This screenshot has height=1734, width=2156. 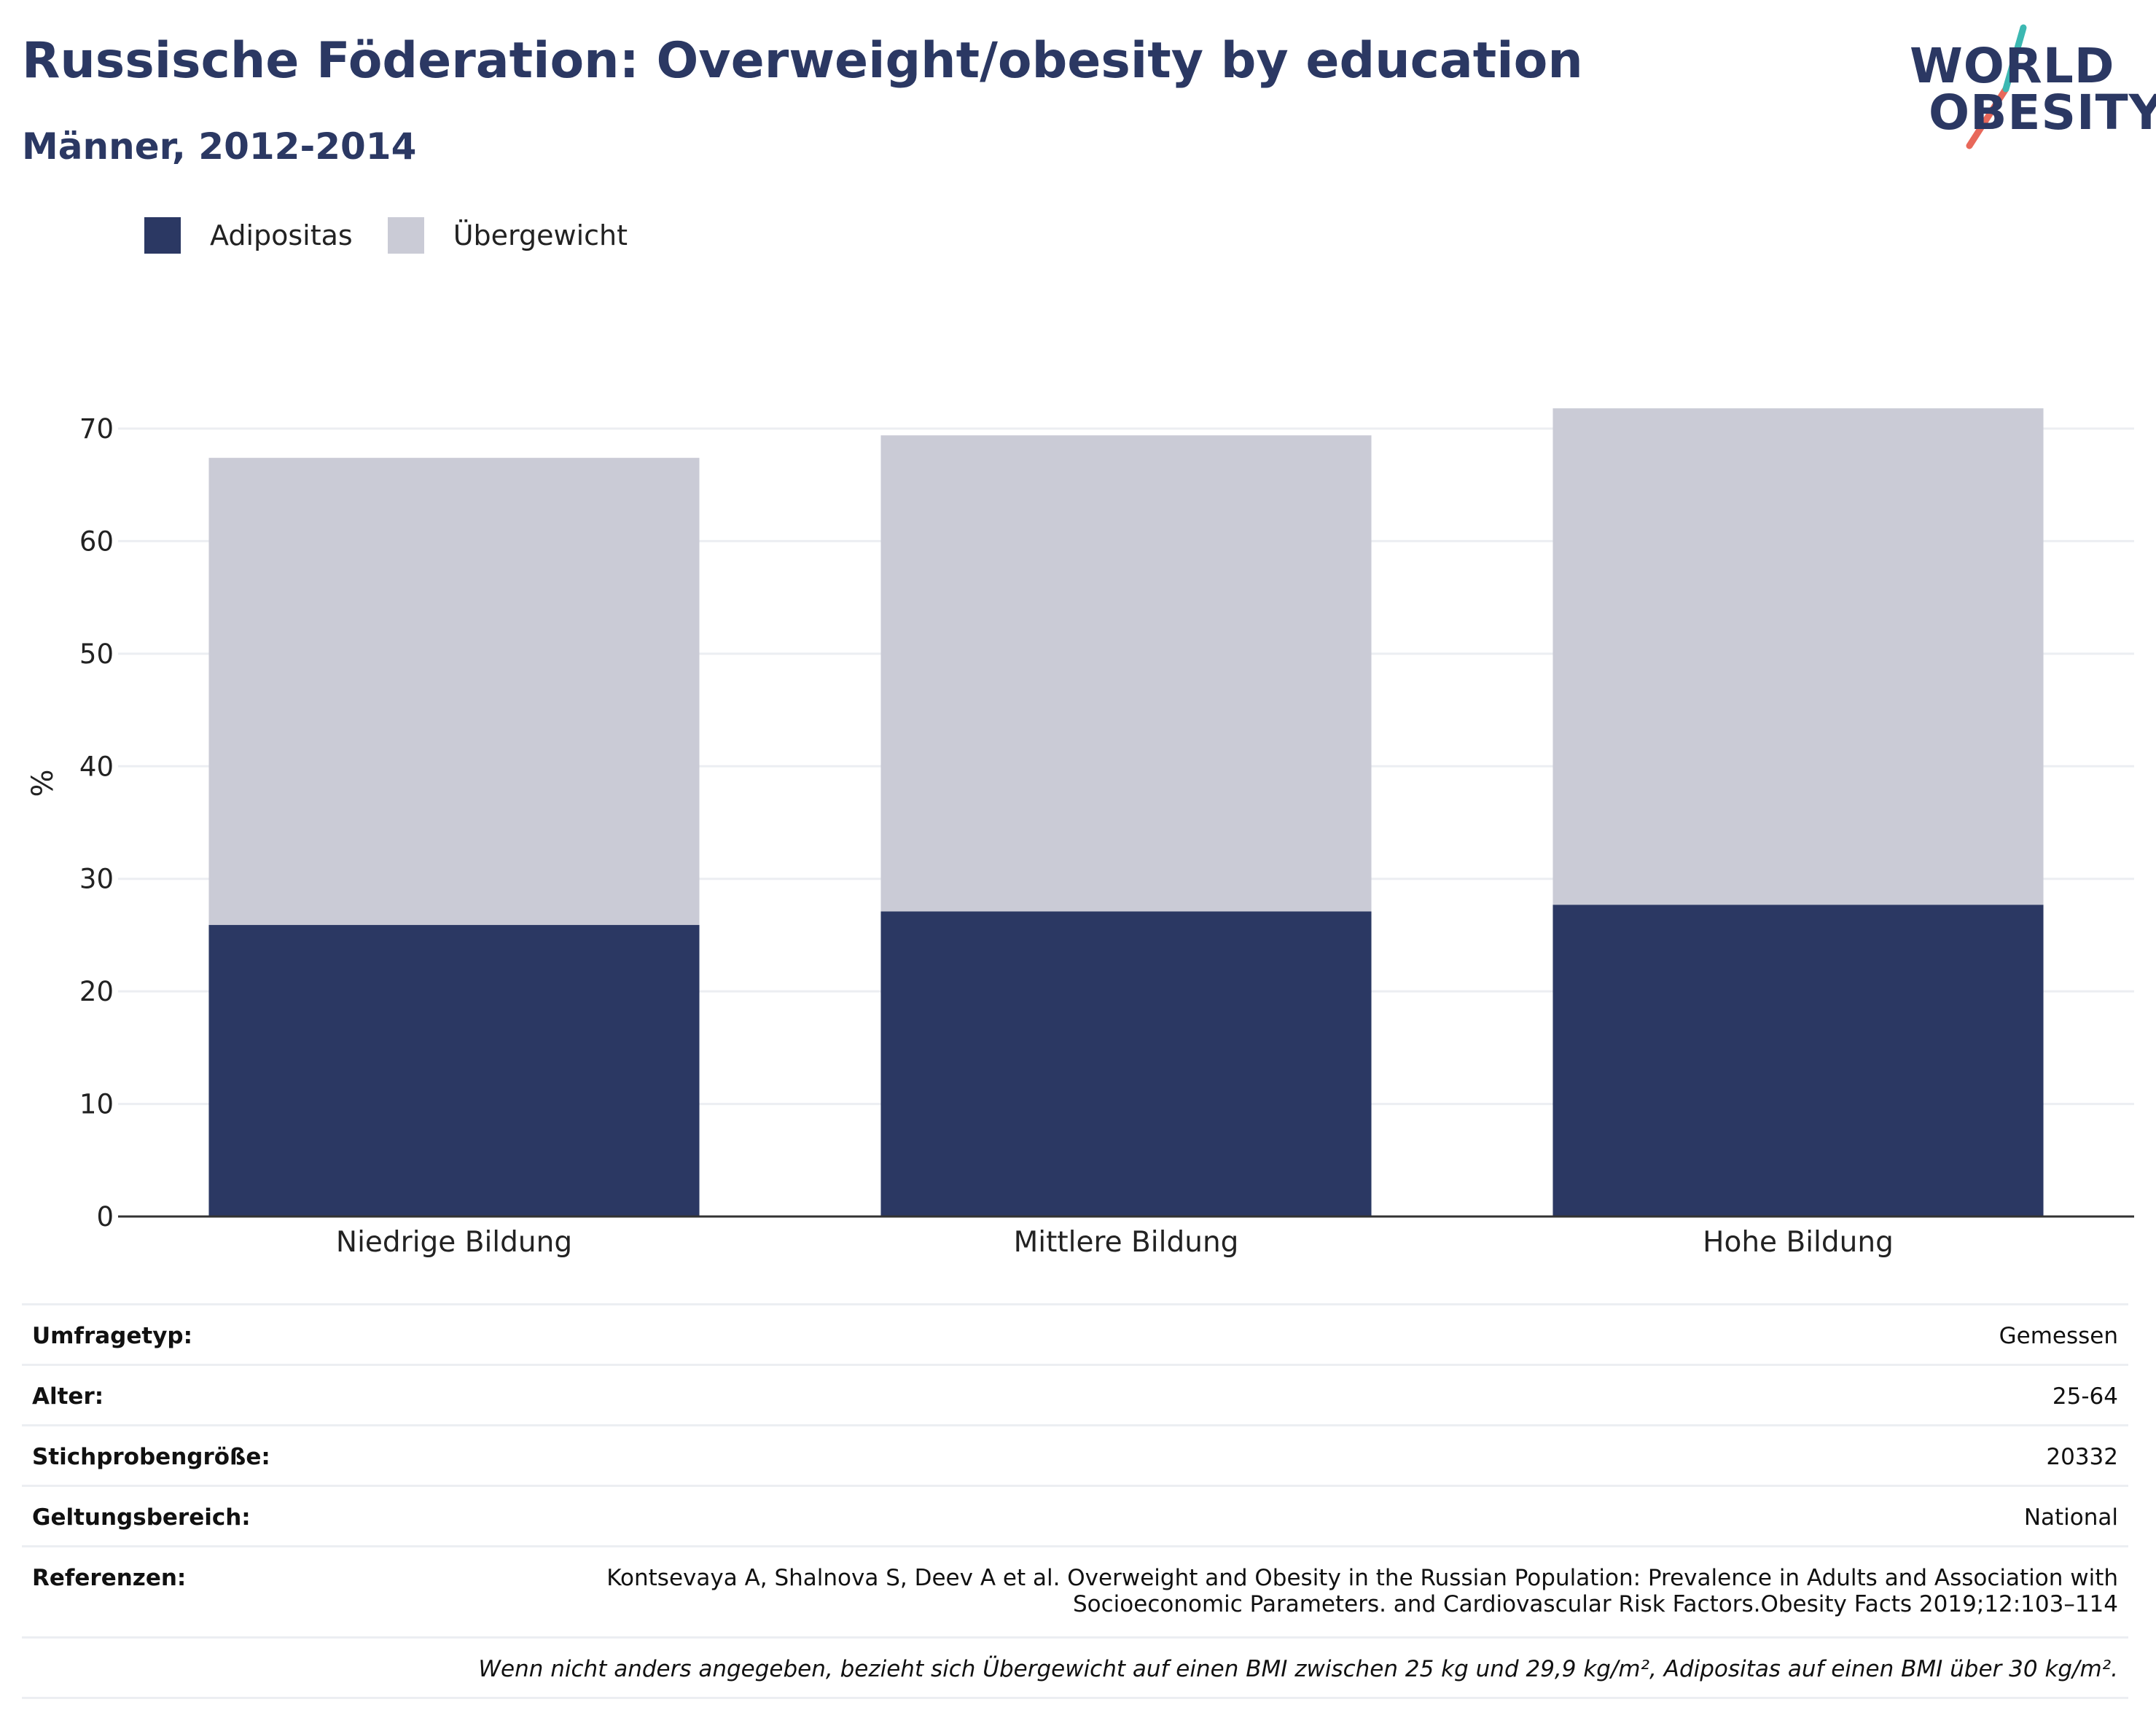 I want to click on legend-swatch-adipositas, so click(x=162, y=235).